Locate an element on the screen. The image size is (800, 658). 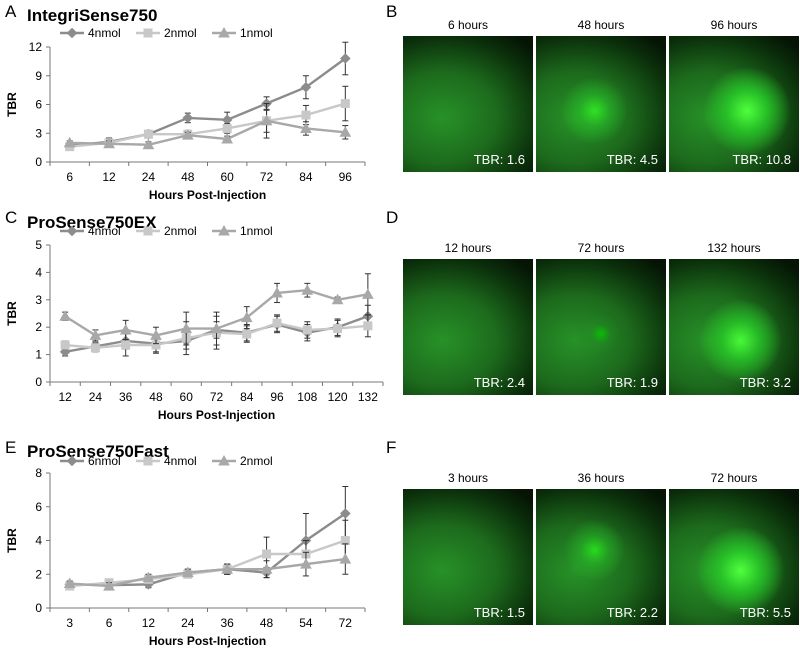
image-cell: 132 hours TBR: 3.2 is located at coordinates (734, 318).